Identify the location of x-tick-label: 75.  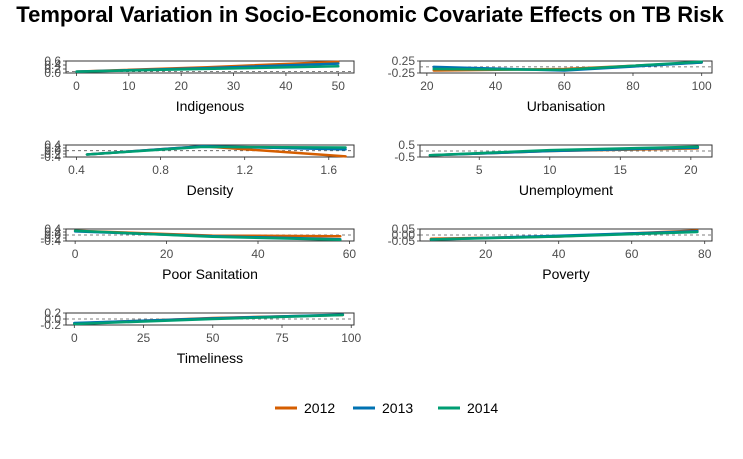
(282, 338).